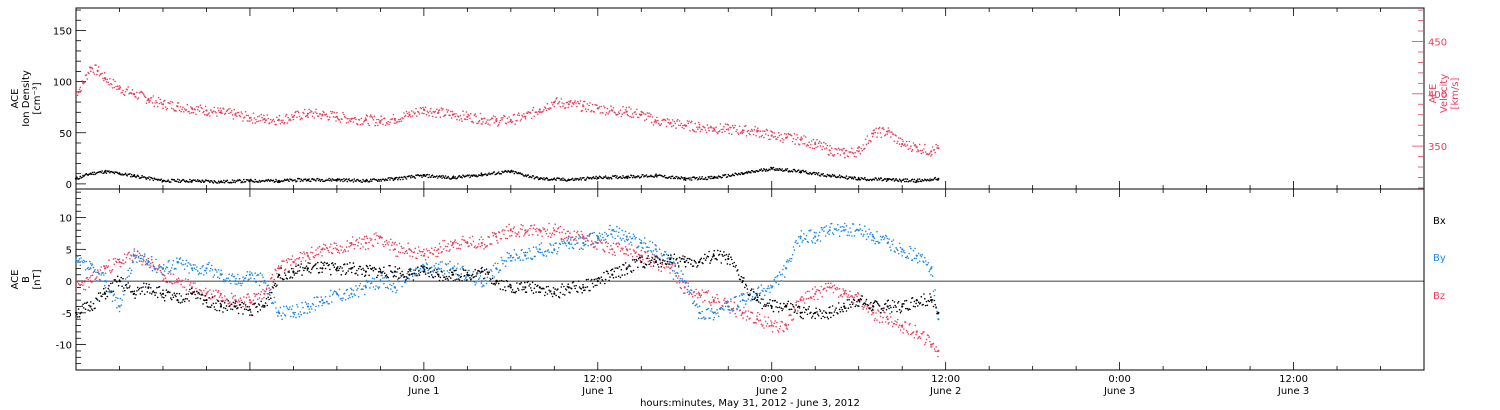 Image resolution: width=1500 pixels, height=410 pixels. I want to click on bz-data-point, so click(670, 268).